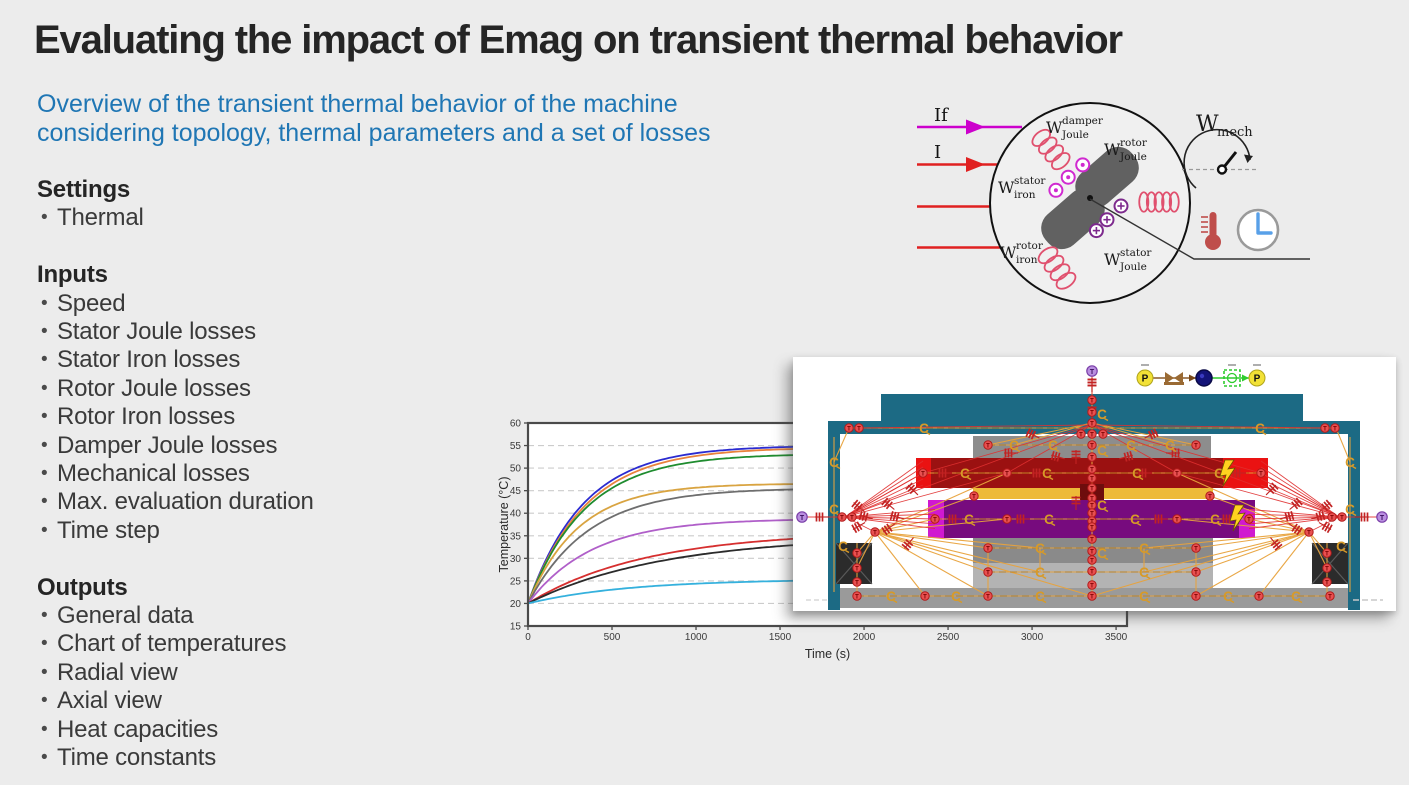  What do you see at coordinates (516, 514) in the screenshot?
I see `y-tick-label: 40` at bounding box center [516, 514].